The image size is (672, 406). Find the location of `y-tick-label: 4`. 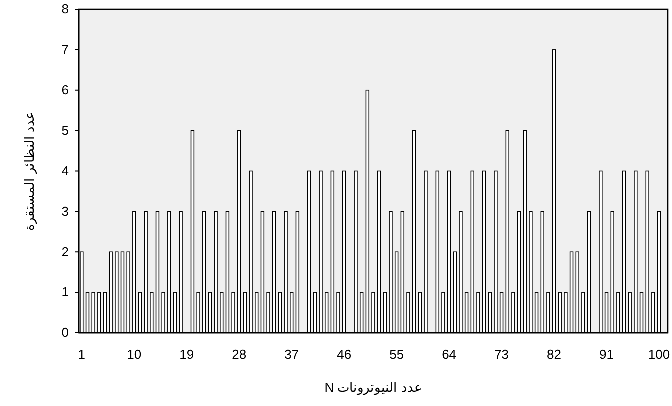

y-tick-label: 4 is located at coordinates (65, 170).